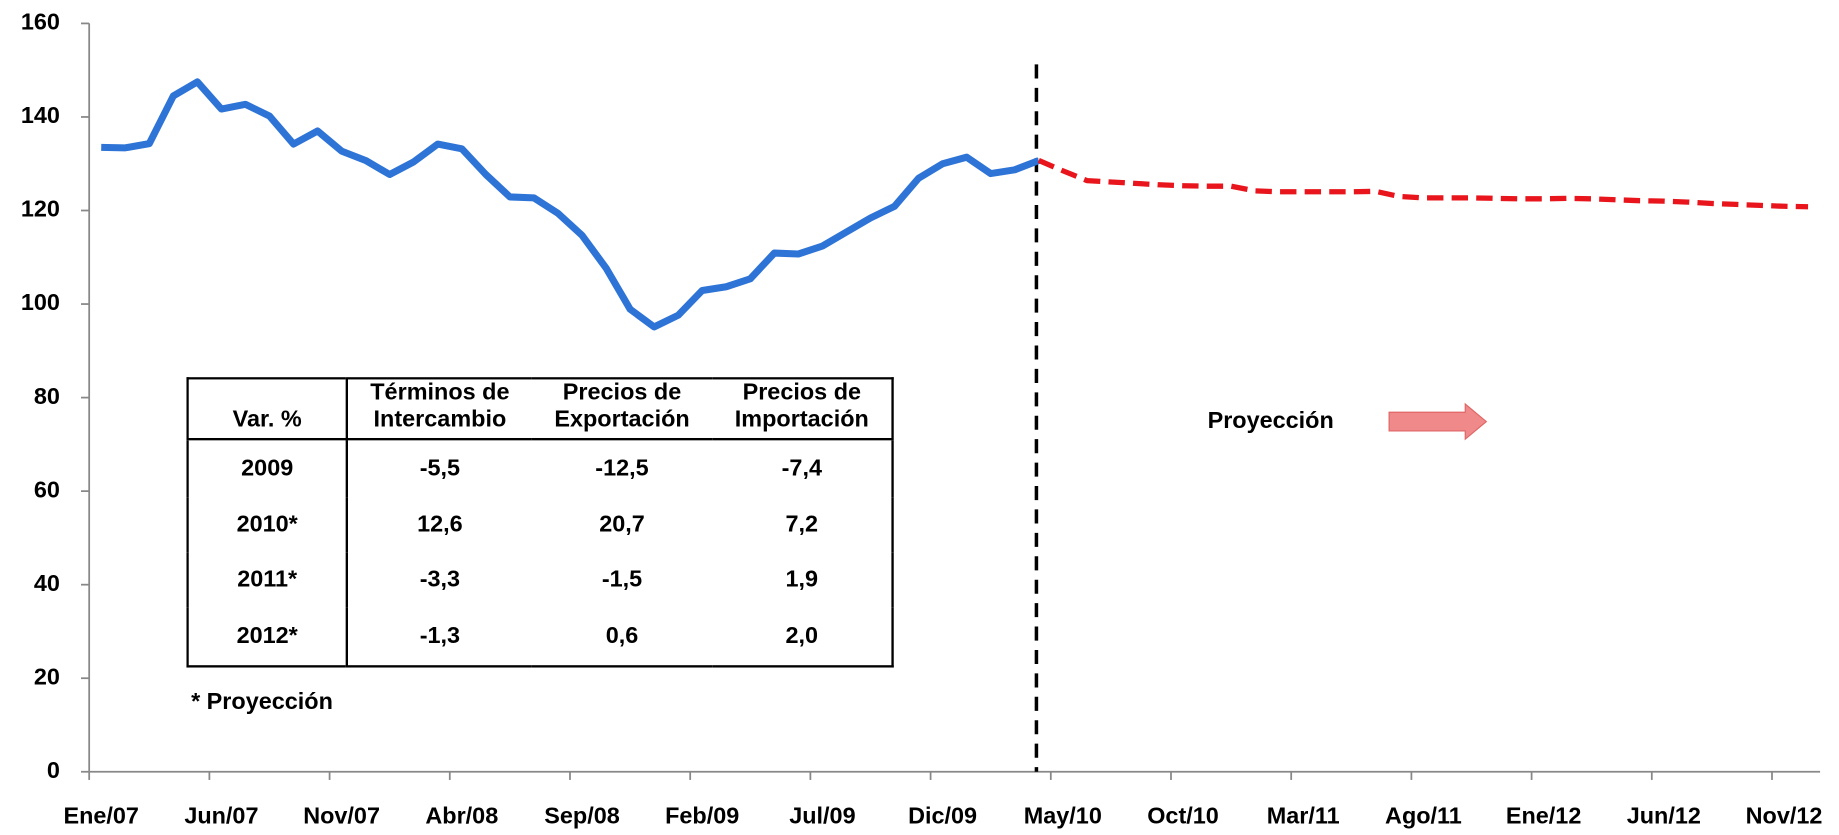  I want to click on table-row: 2011* -3,3 -1,5 1,9, so click(540, 580).